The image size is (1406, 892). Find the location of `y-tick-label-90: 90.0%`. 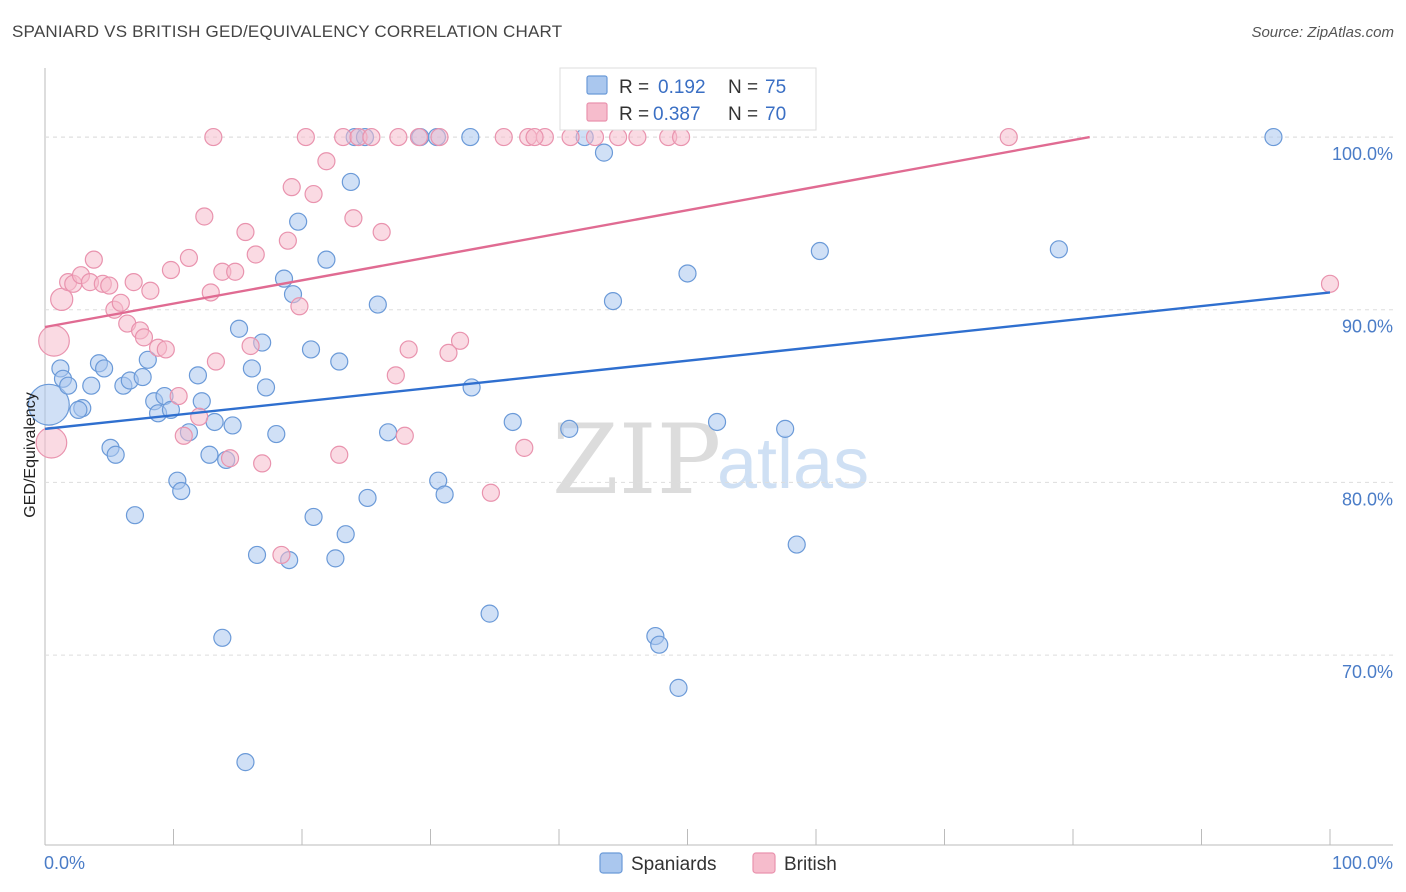

y-tick-label-90: 90.0% is located at coordinates (1367, 327).